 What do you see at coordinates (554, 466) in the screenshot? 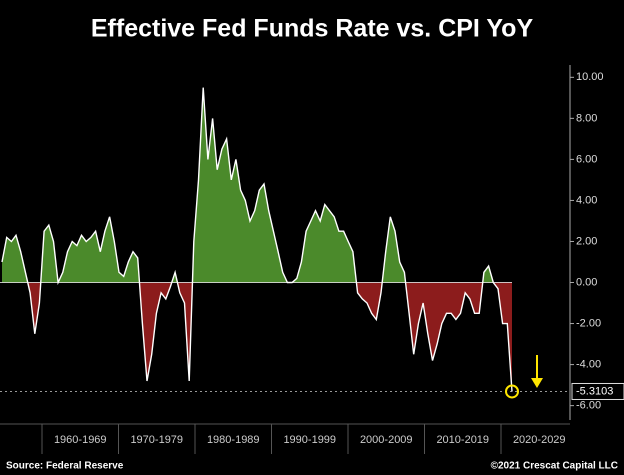
I see `copyright: ©2021 Crescat Capital LLC` at bounding box center [554, 466].